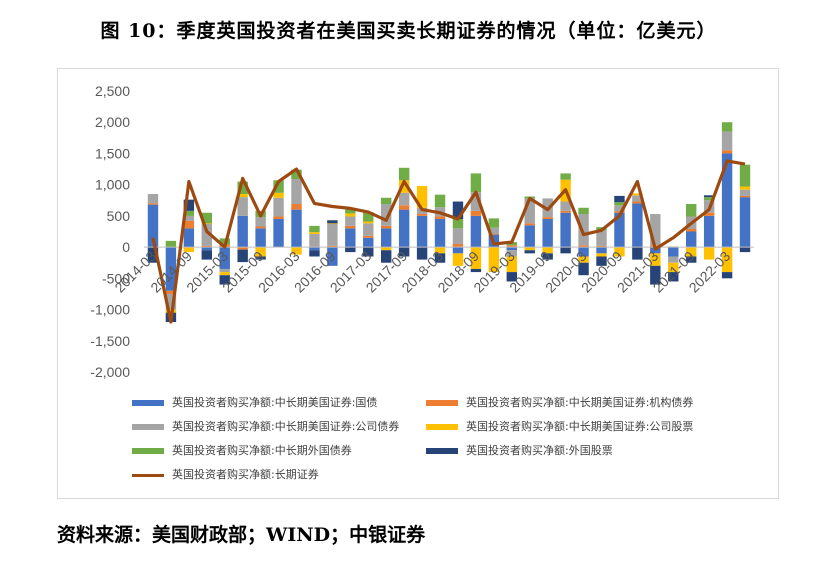 The width and height of the screenshot is (817, 568). Describe the element at coordinates (539, 450) in the screenshot. I see `legend-label: 英国投资者购买净额:外国股票` at that location.